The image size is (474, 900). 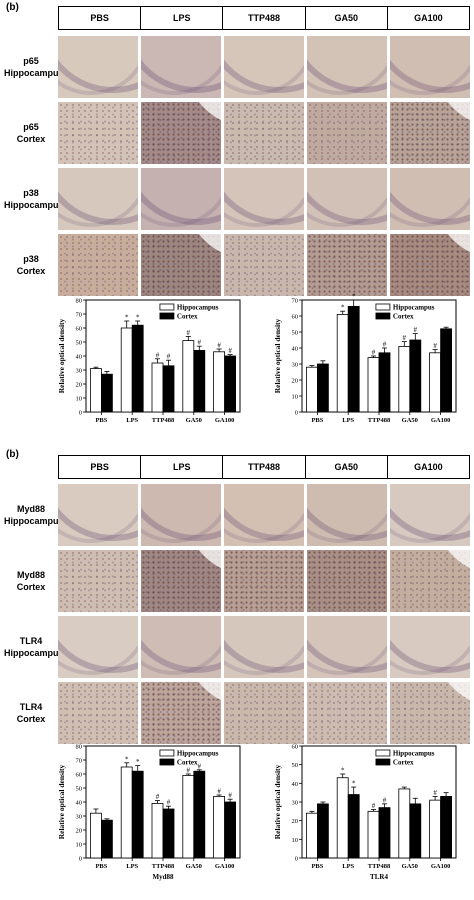 What do you see at coordinates (264, 713) in the screenshot?
I see `micrograph-tlr4-cortex-ttp488` at bounding box center [264, 713].